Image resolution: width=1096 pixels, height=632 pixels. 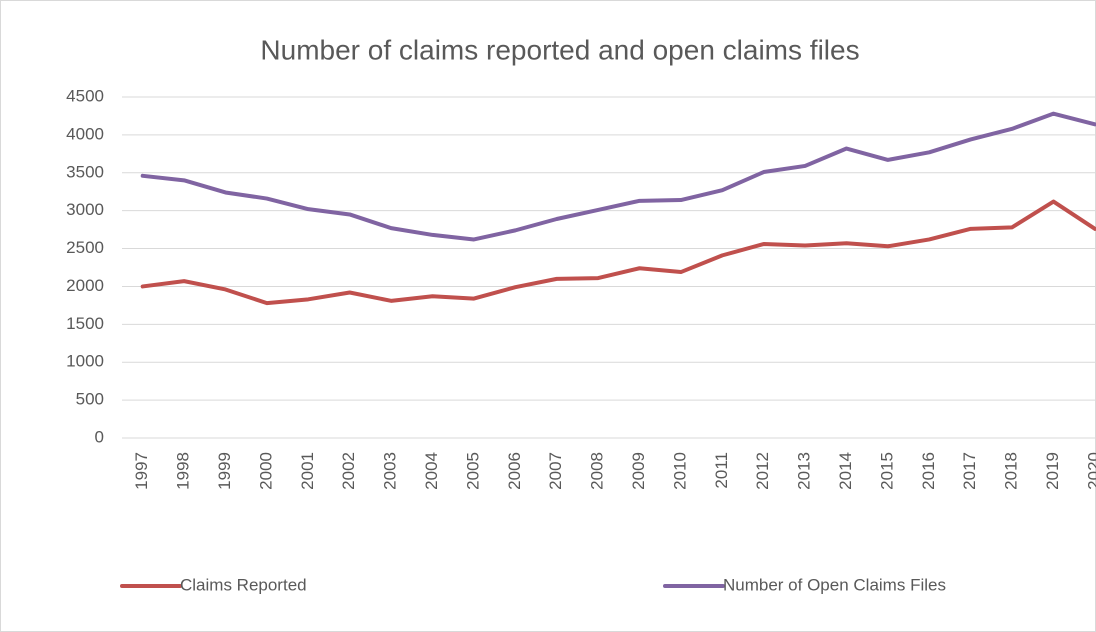 What do you see at coordinates (431, 471) in the screenshot?
I see `x-tick-label: 2004` at bounding box center [431, 471].